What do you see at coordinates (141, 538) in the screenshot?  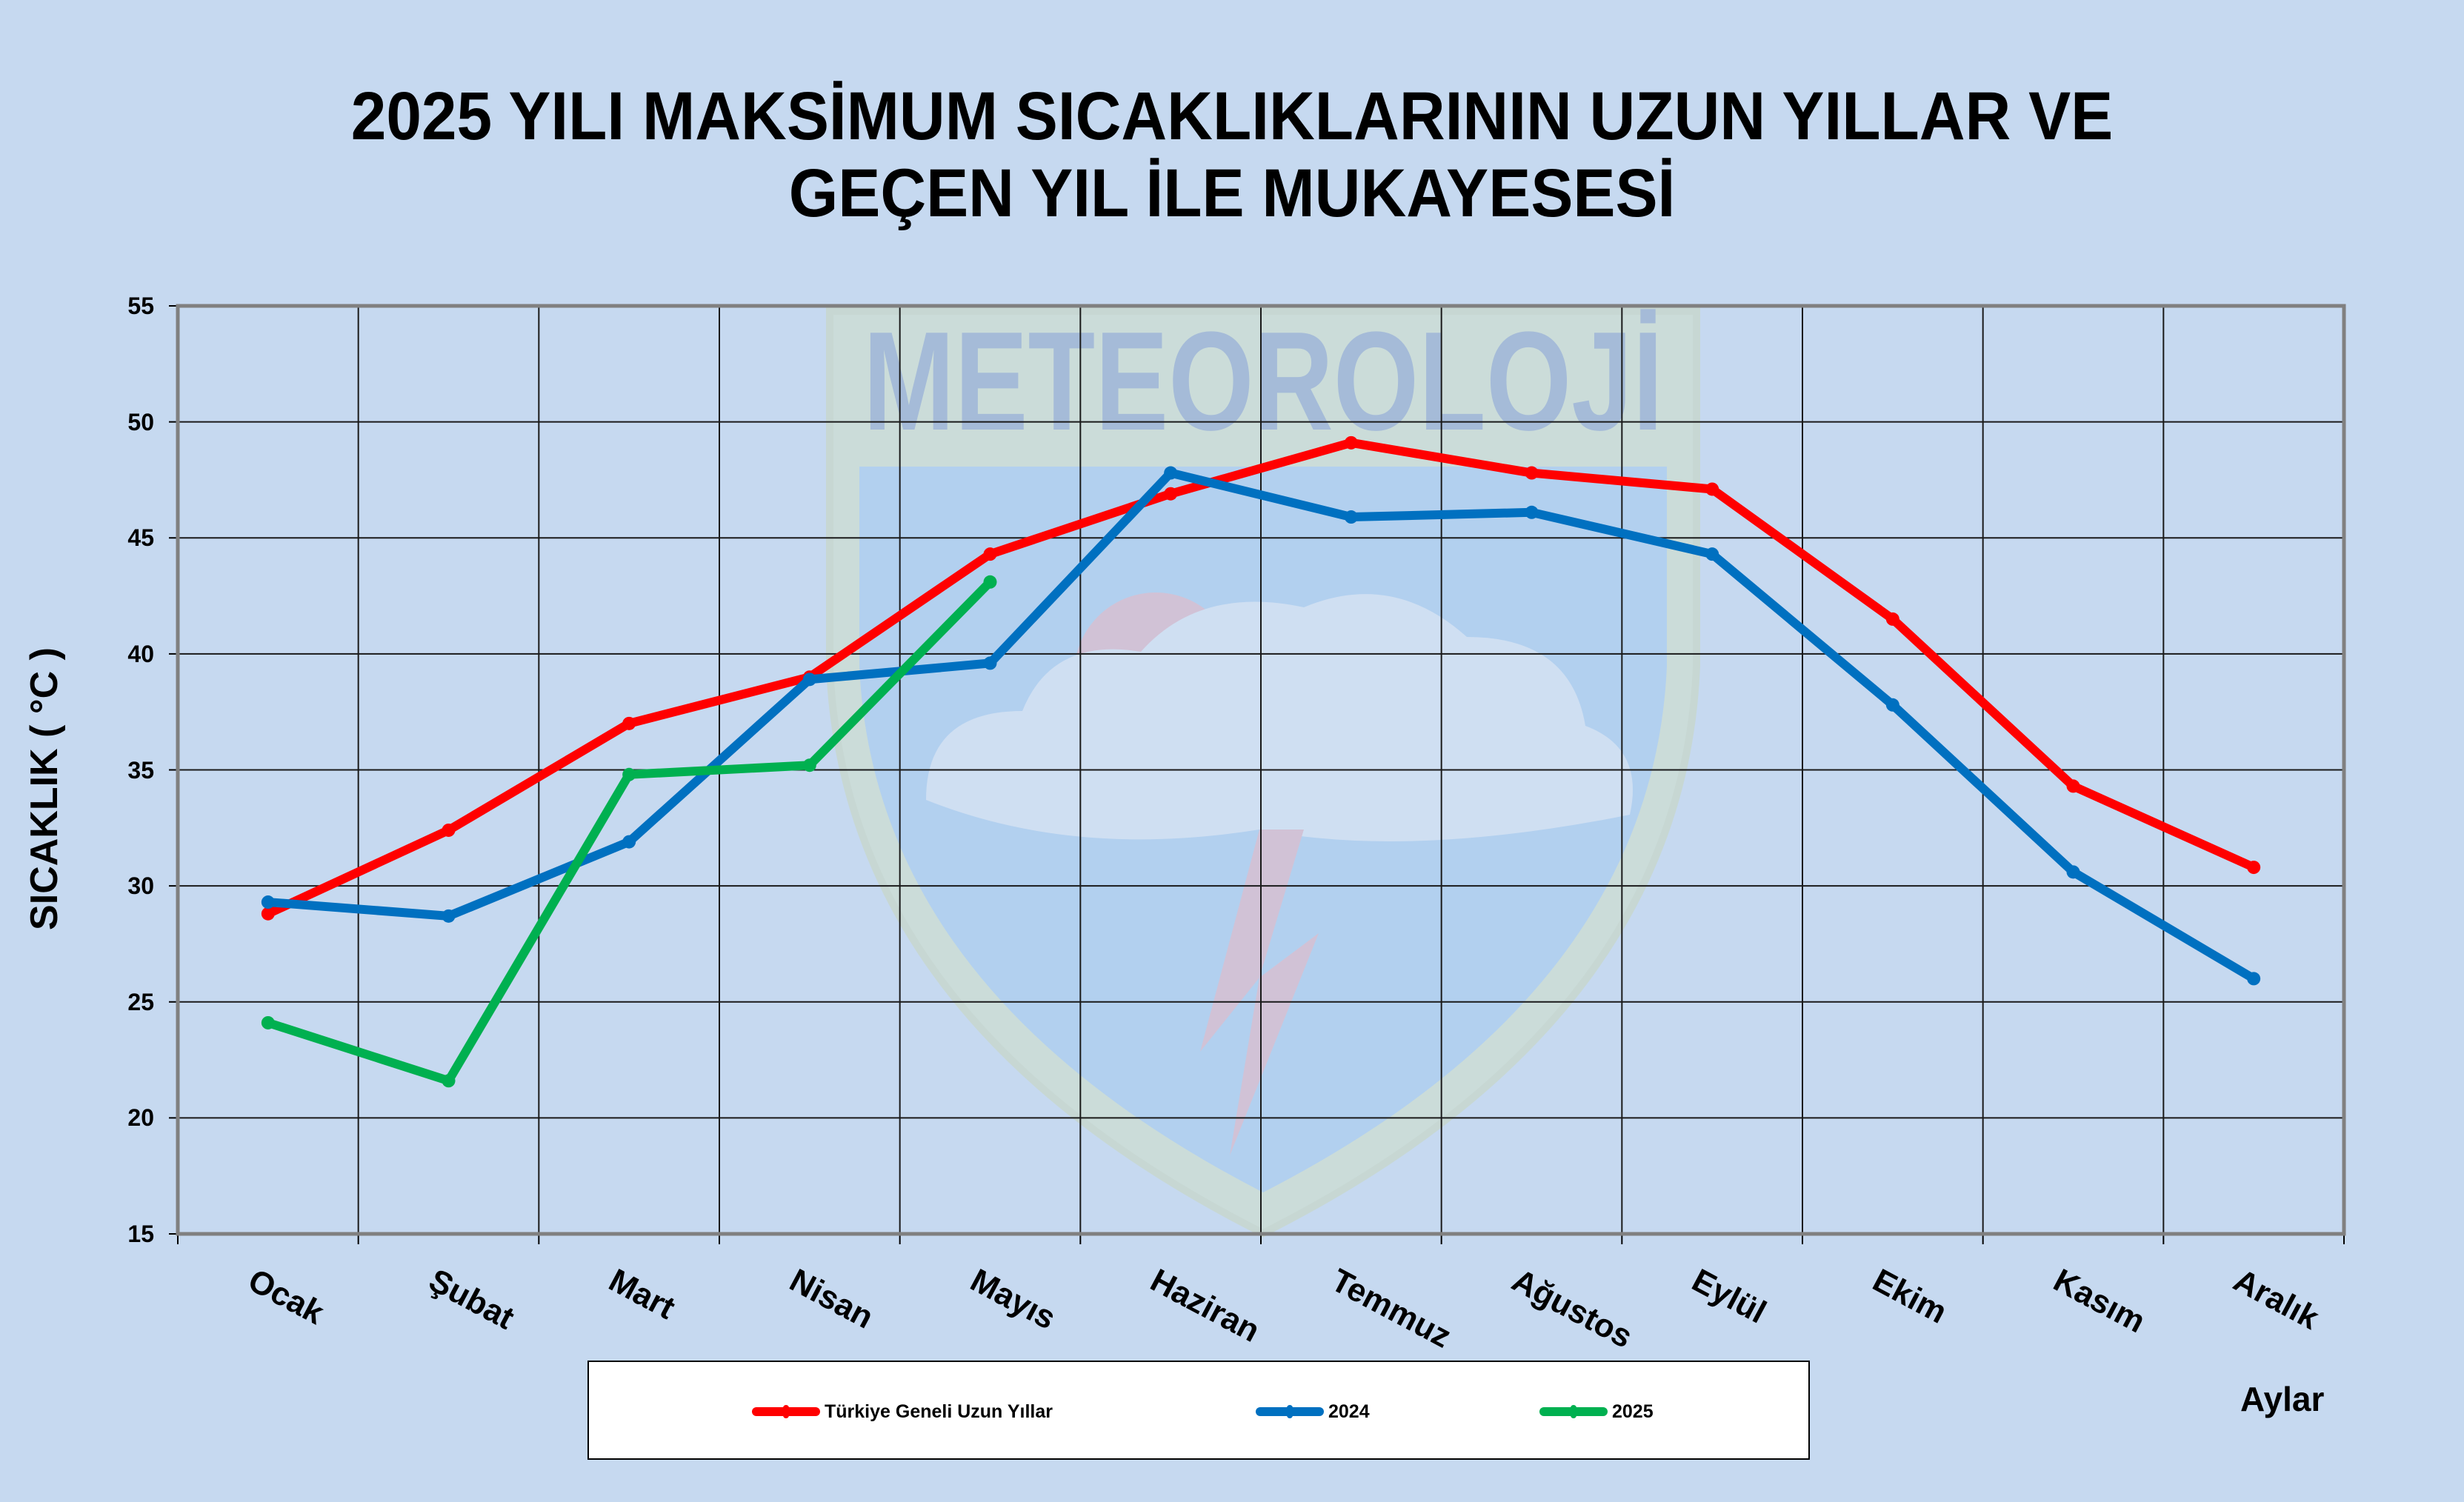 I see `y-tick-label: 45` at bounding box center [141, 538].